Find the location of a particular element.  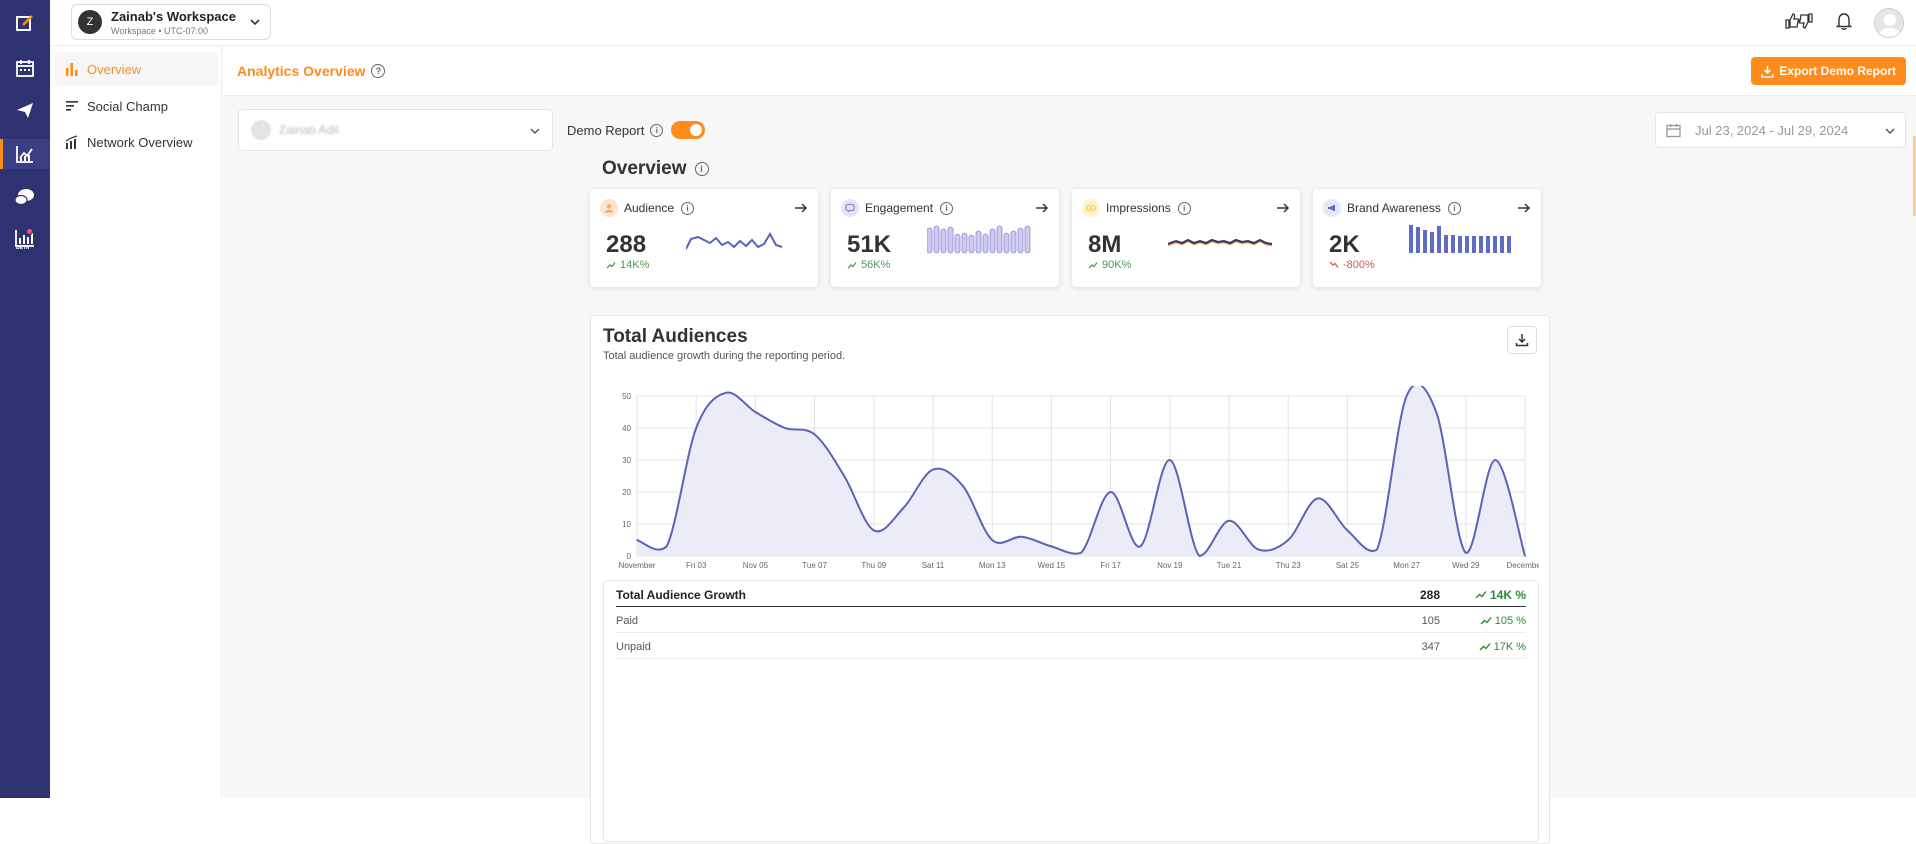

x-tick-label: Thu 23 is located at coordinates (1288, 565).